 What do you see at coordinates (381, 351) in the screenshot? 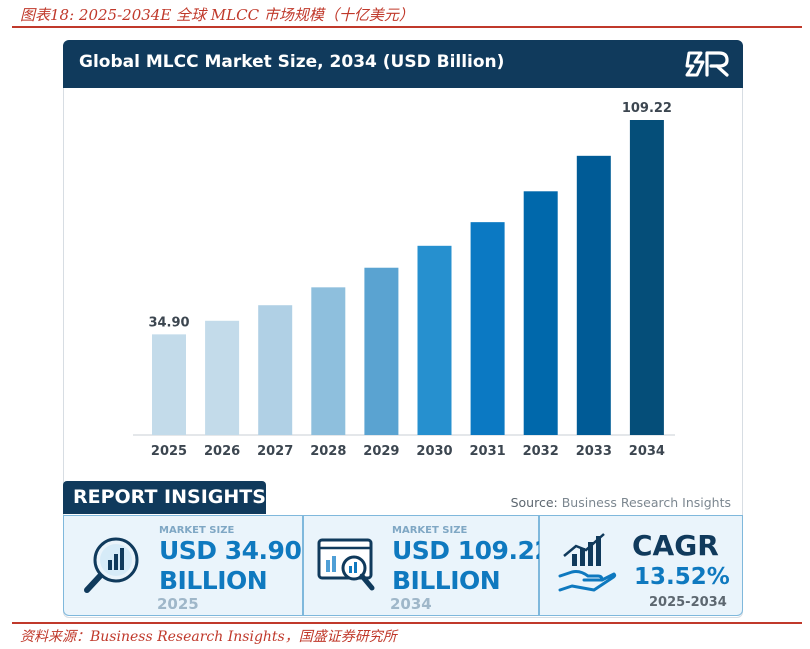
I see `bar-2029` at bounding box center [381, 351].